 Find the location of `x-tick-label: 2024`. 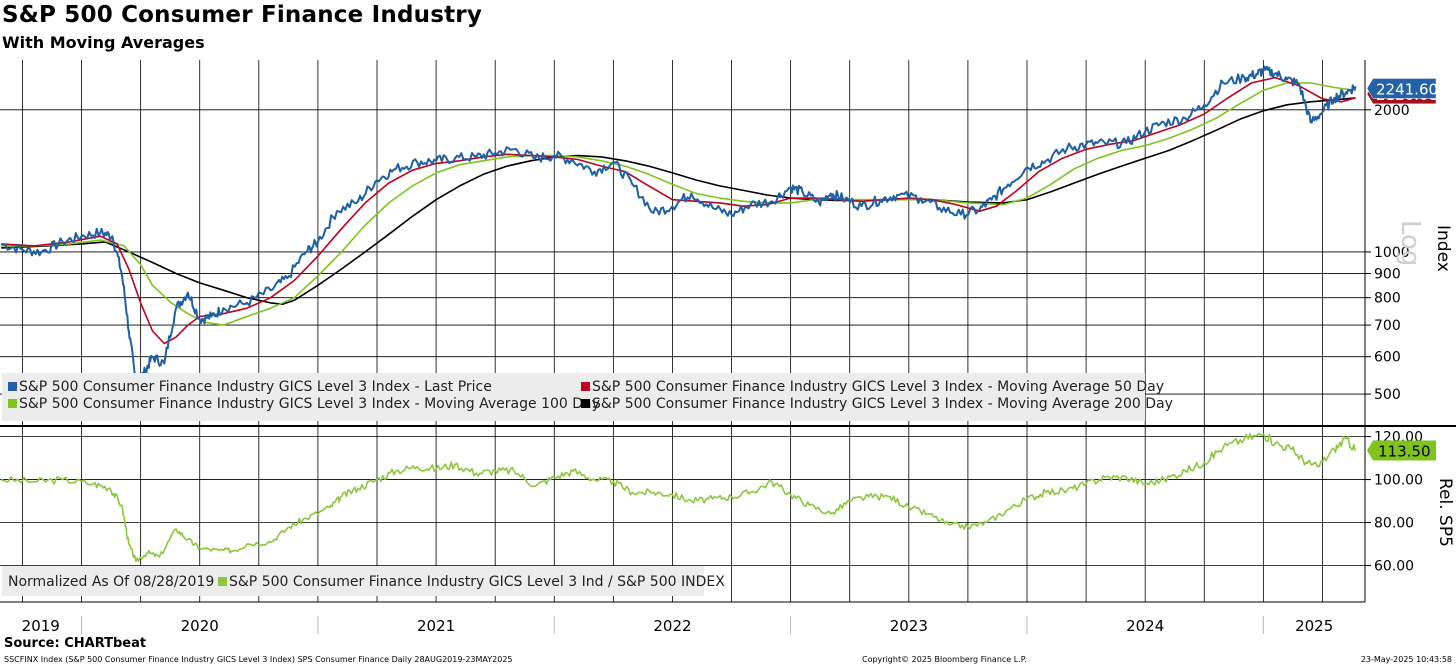

x-tick-label: 2024 is located at coordinates (1145, 626).